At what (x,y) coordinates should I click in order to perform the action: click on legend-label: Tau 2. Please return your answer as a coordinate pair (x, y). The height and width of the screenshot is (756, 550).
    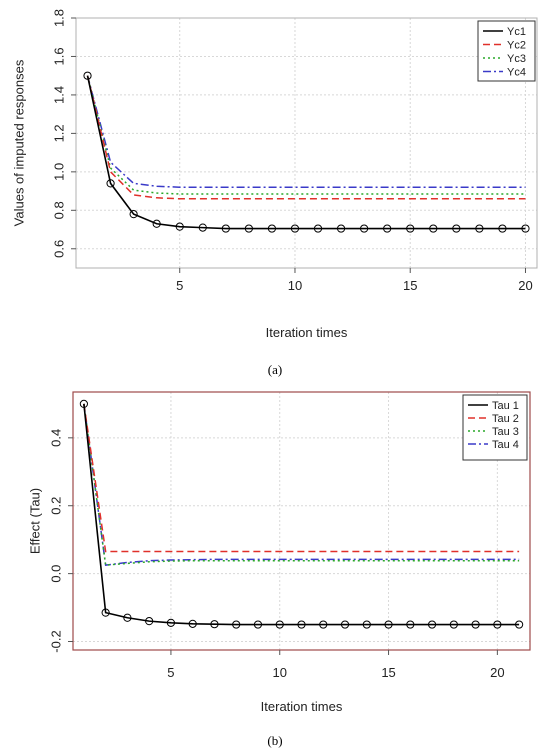
    Looking at the image, I should click on (505, 419).